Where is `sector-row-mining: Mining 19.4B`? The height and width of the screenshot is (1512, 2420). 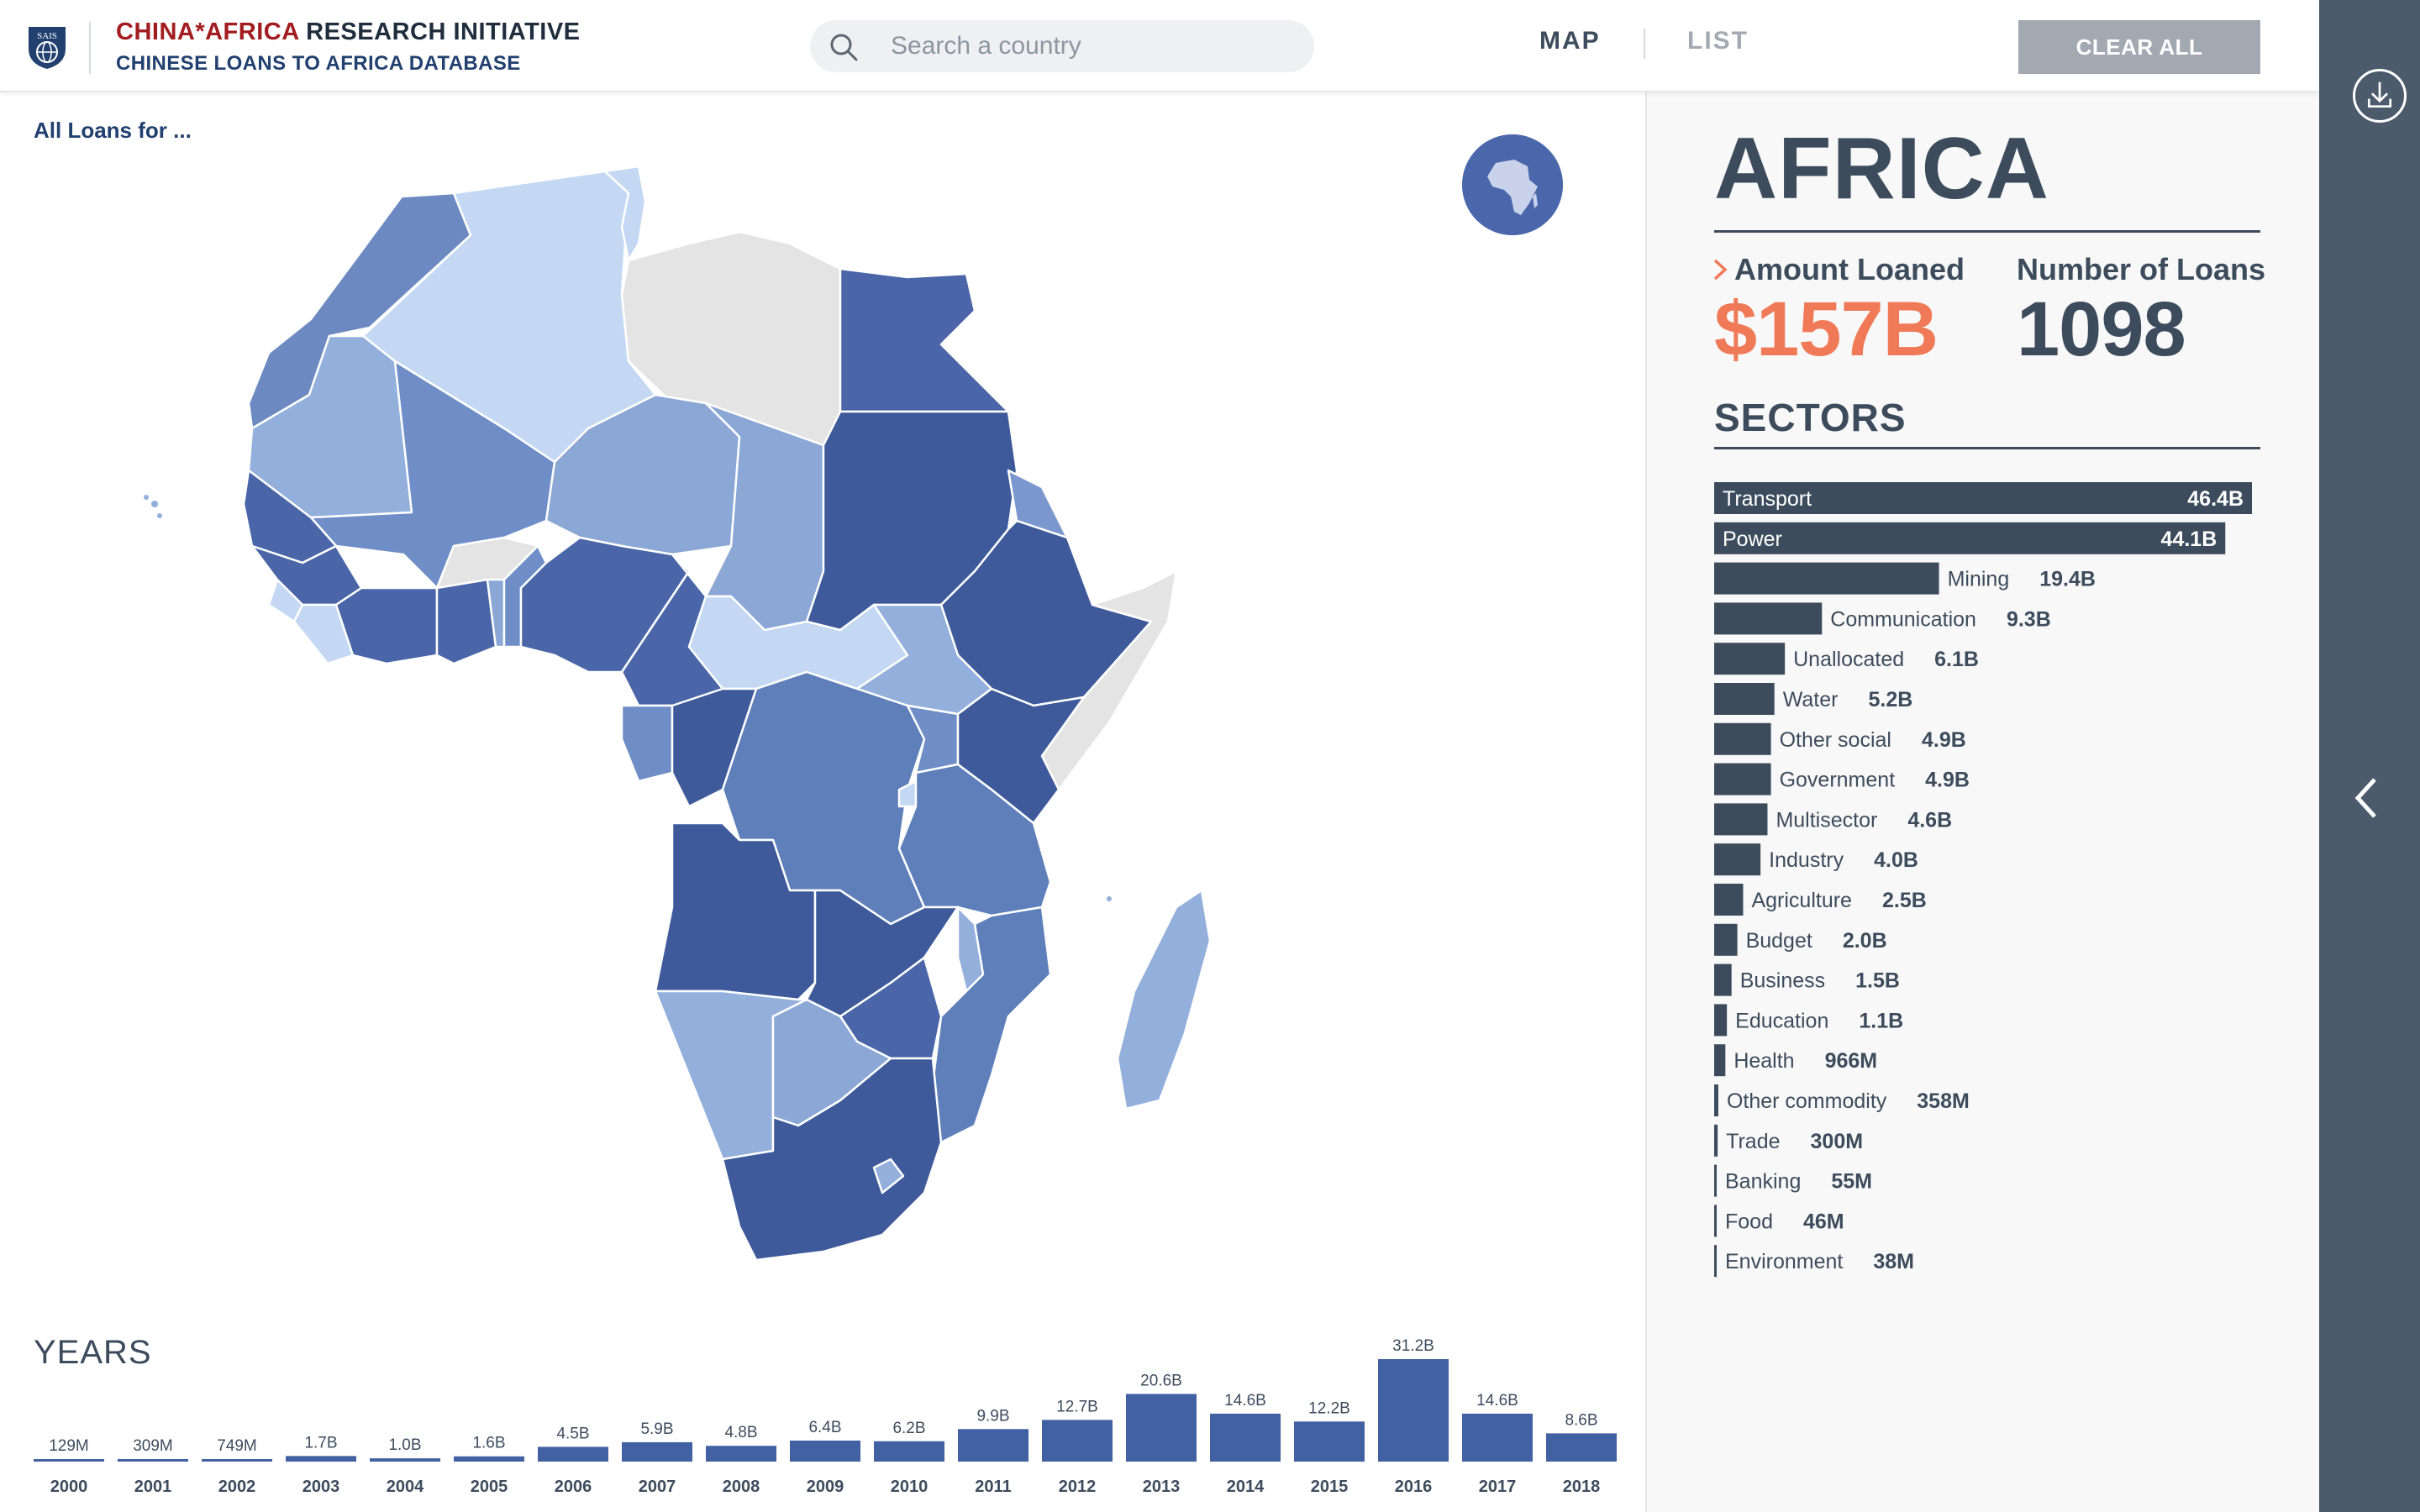
sector-row-mining: Mining 19.4B is located at coordinates (1905, 578).